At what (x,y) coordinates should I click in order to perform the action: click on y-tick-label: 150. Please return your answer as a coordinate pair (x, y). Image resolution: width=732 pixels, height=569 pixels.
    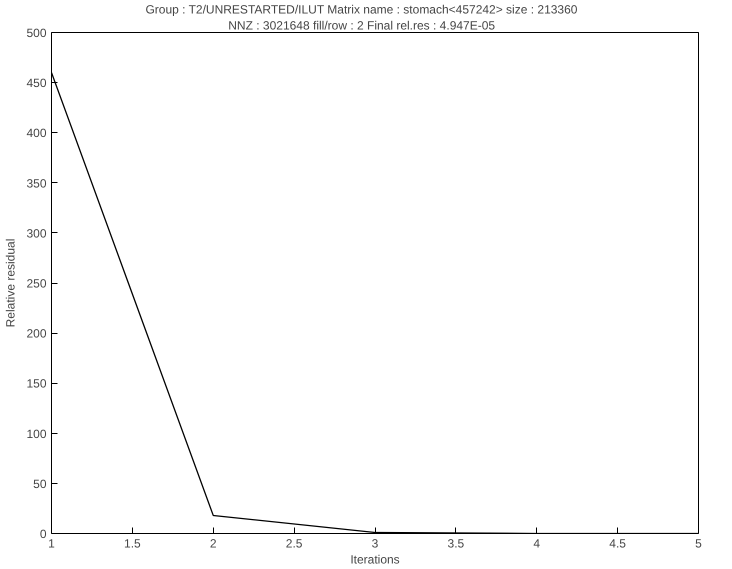
    Looking at the image, I should click on (36, 383).